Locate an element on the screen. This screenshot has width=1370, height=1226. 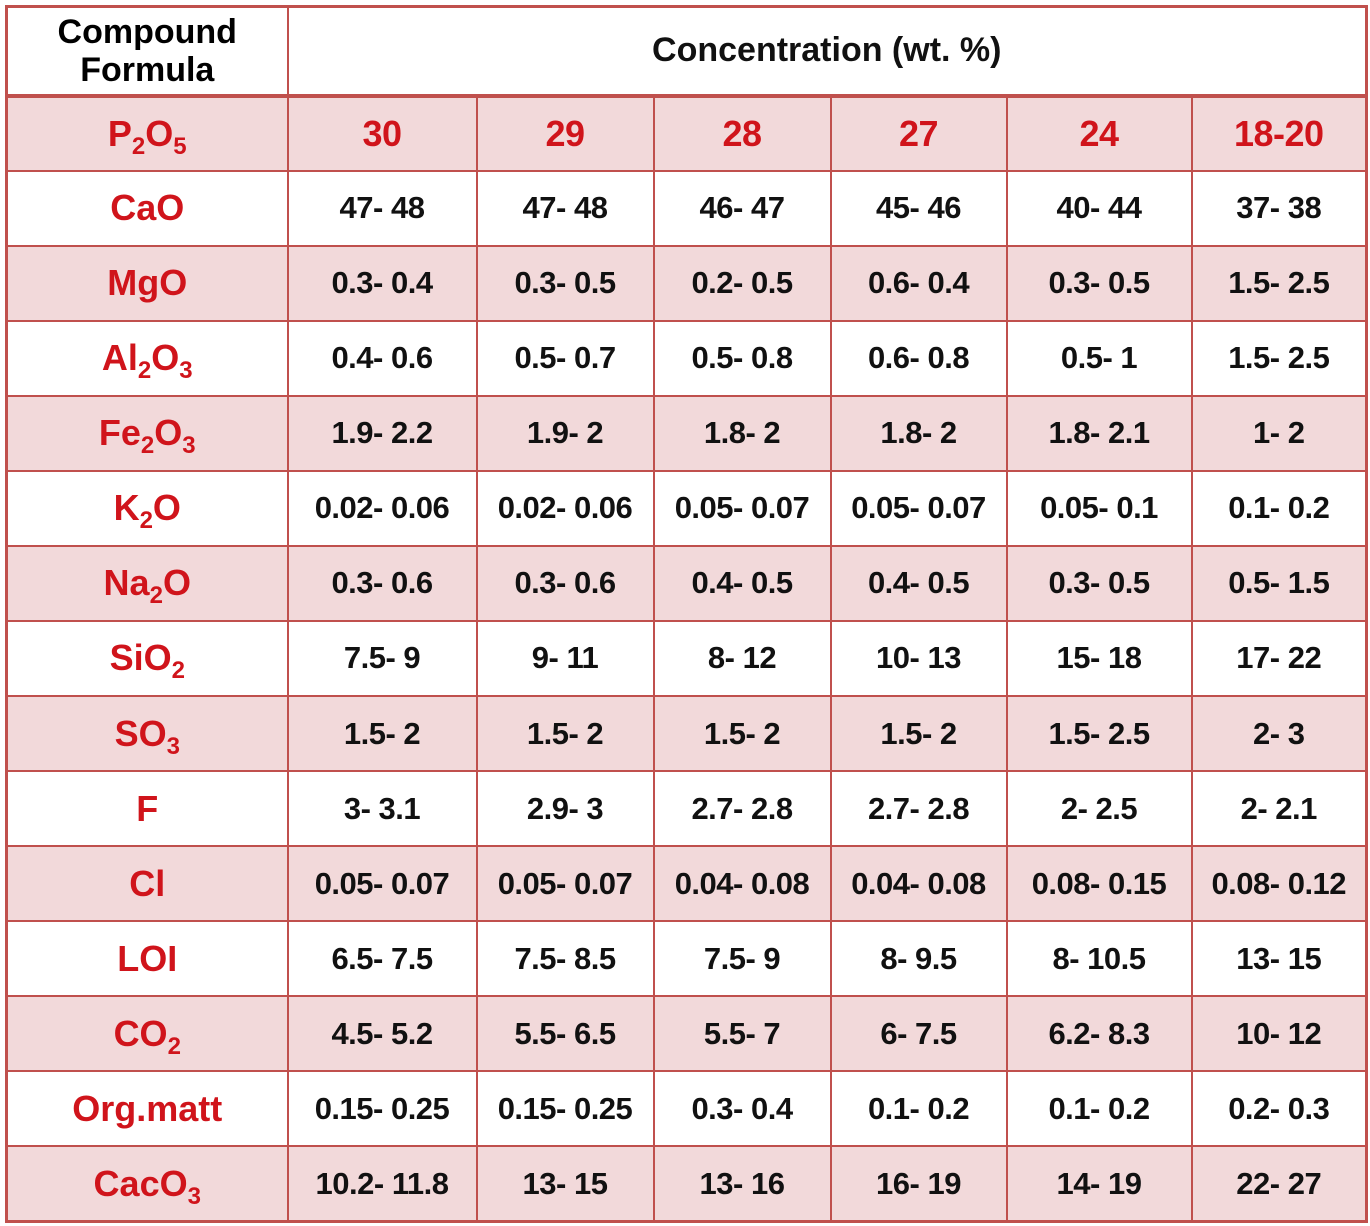
compound-formula-cell: Org.matt is located at coordinates (147, 1109).